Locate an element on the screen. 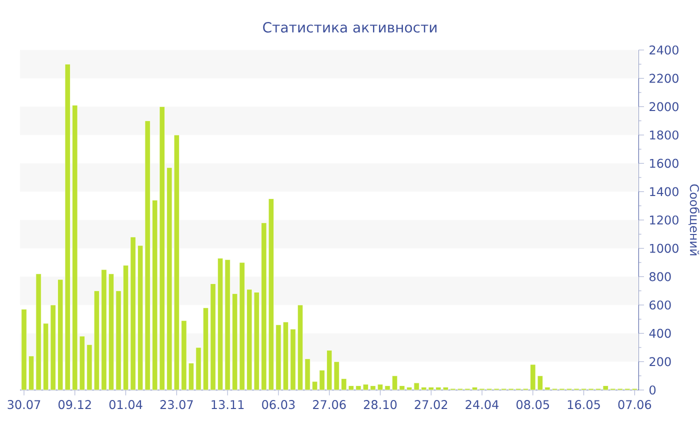  y-tick-label: 2000 is located at coordinates (664, 107).